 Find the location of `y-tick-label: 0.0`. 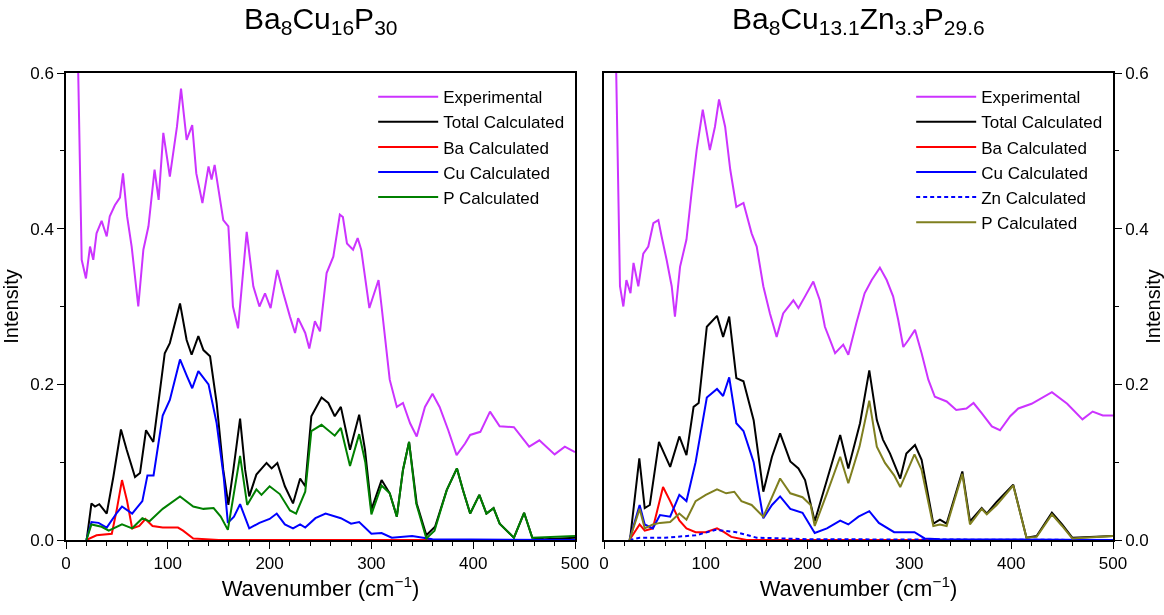

y-tick-label: 0.0 is located at coordinates (42, 540).